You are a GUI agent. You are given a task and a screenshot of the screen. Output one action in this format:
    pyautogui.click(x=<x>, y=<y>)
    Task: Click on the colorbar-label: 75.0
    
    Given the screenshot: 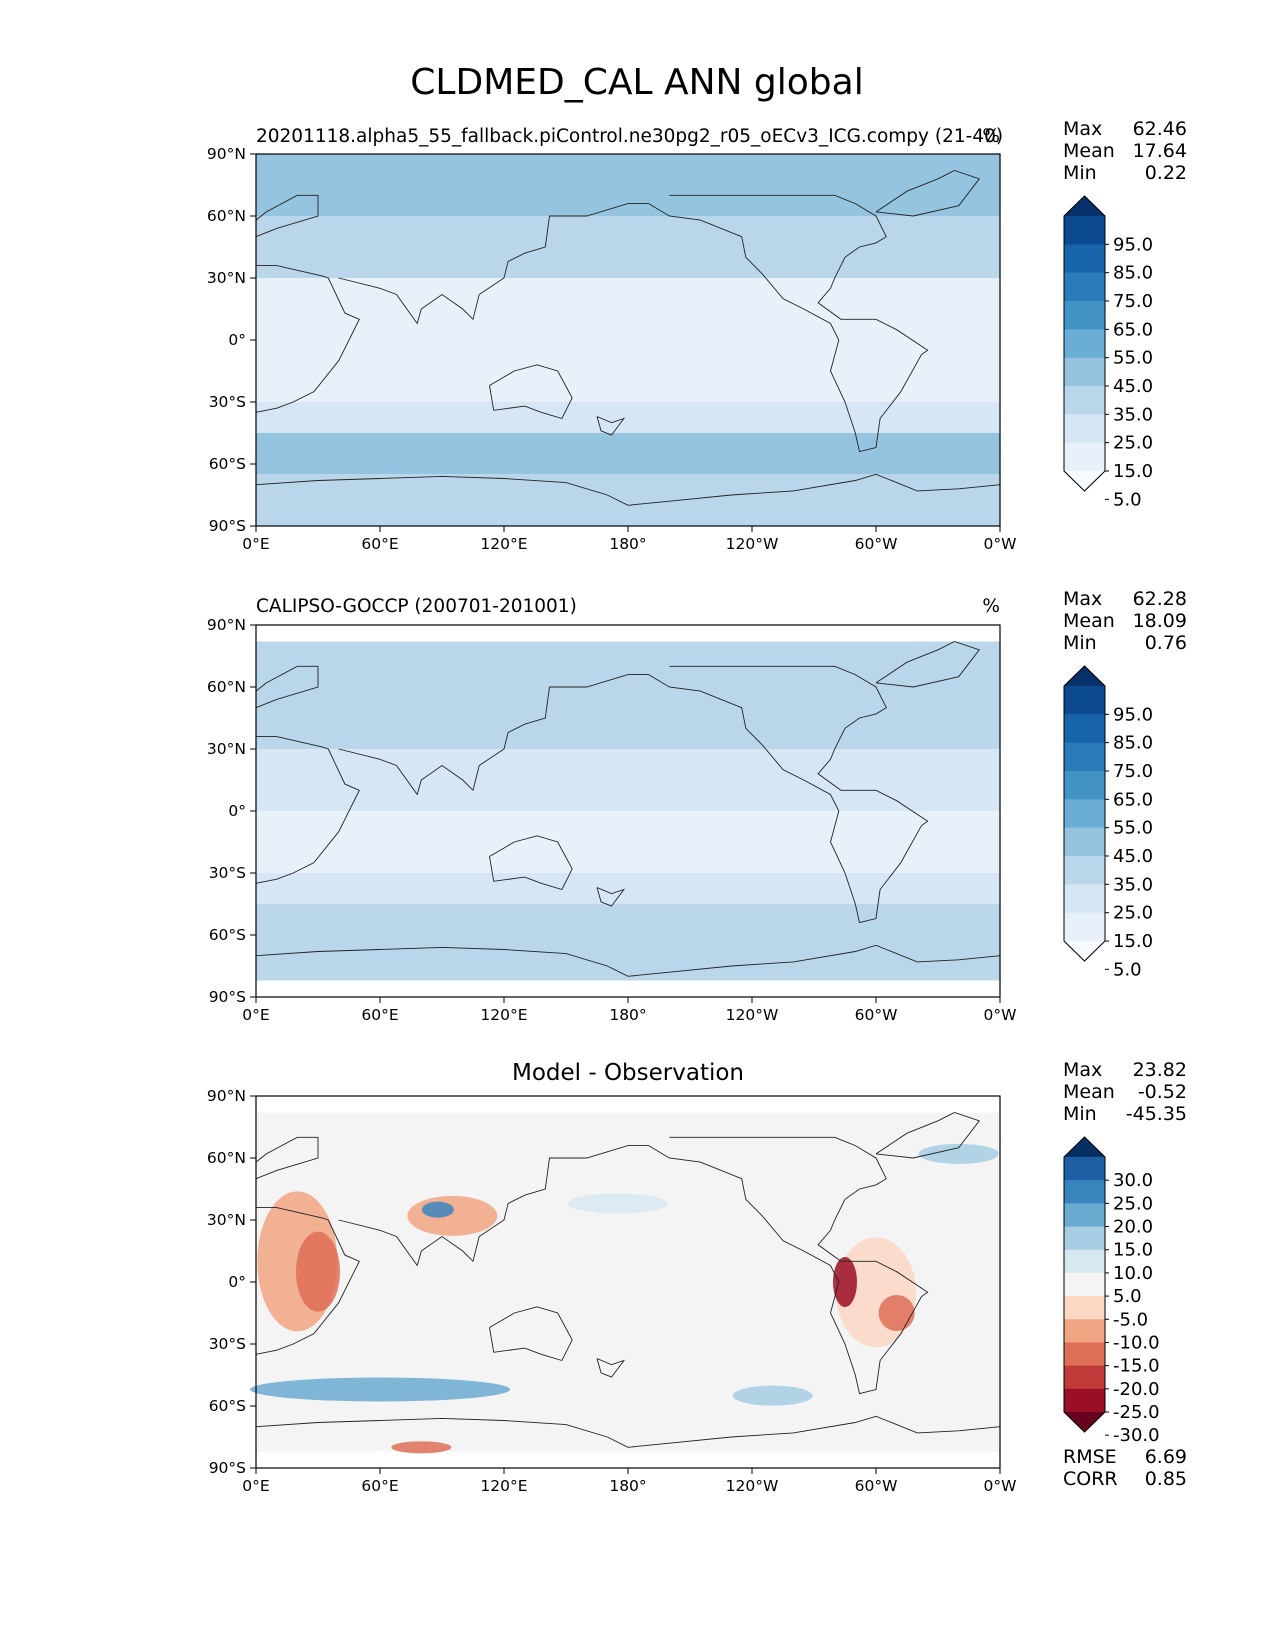 What is the action you would take?
    pyautogui.click(x=1133, y=771)
    